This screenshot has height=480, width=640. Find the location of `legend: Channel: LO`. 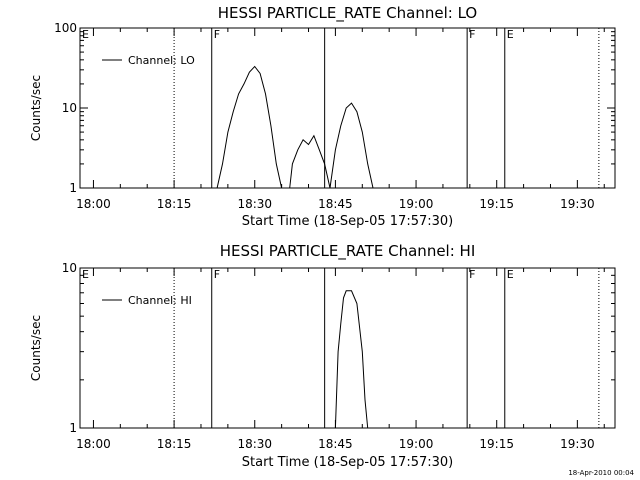

legend: Channel: LO is located at coordinates (148, 60).